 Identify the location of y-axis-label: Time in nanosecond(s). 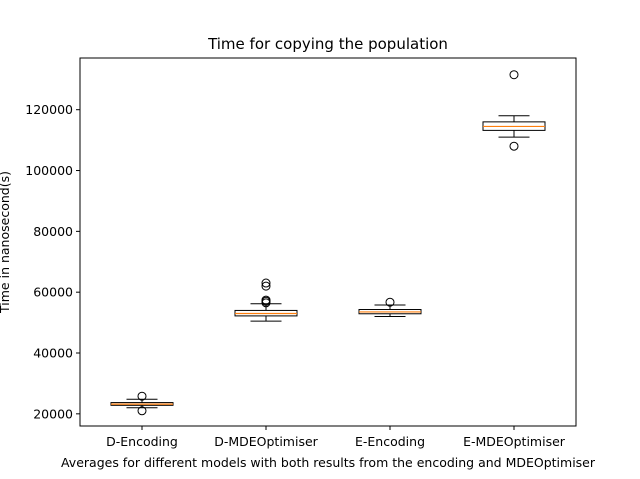
(6, 242).